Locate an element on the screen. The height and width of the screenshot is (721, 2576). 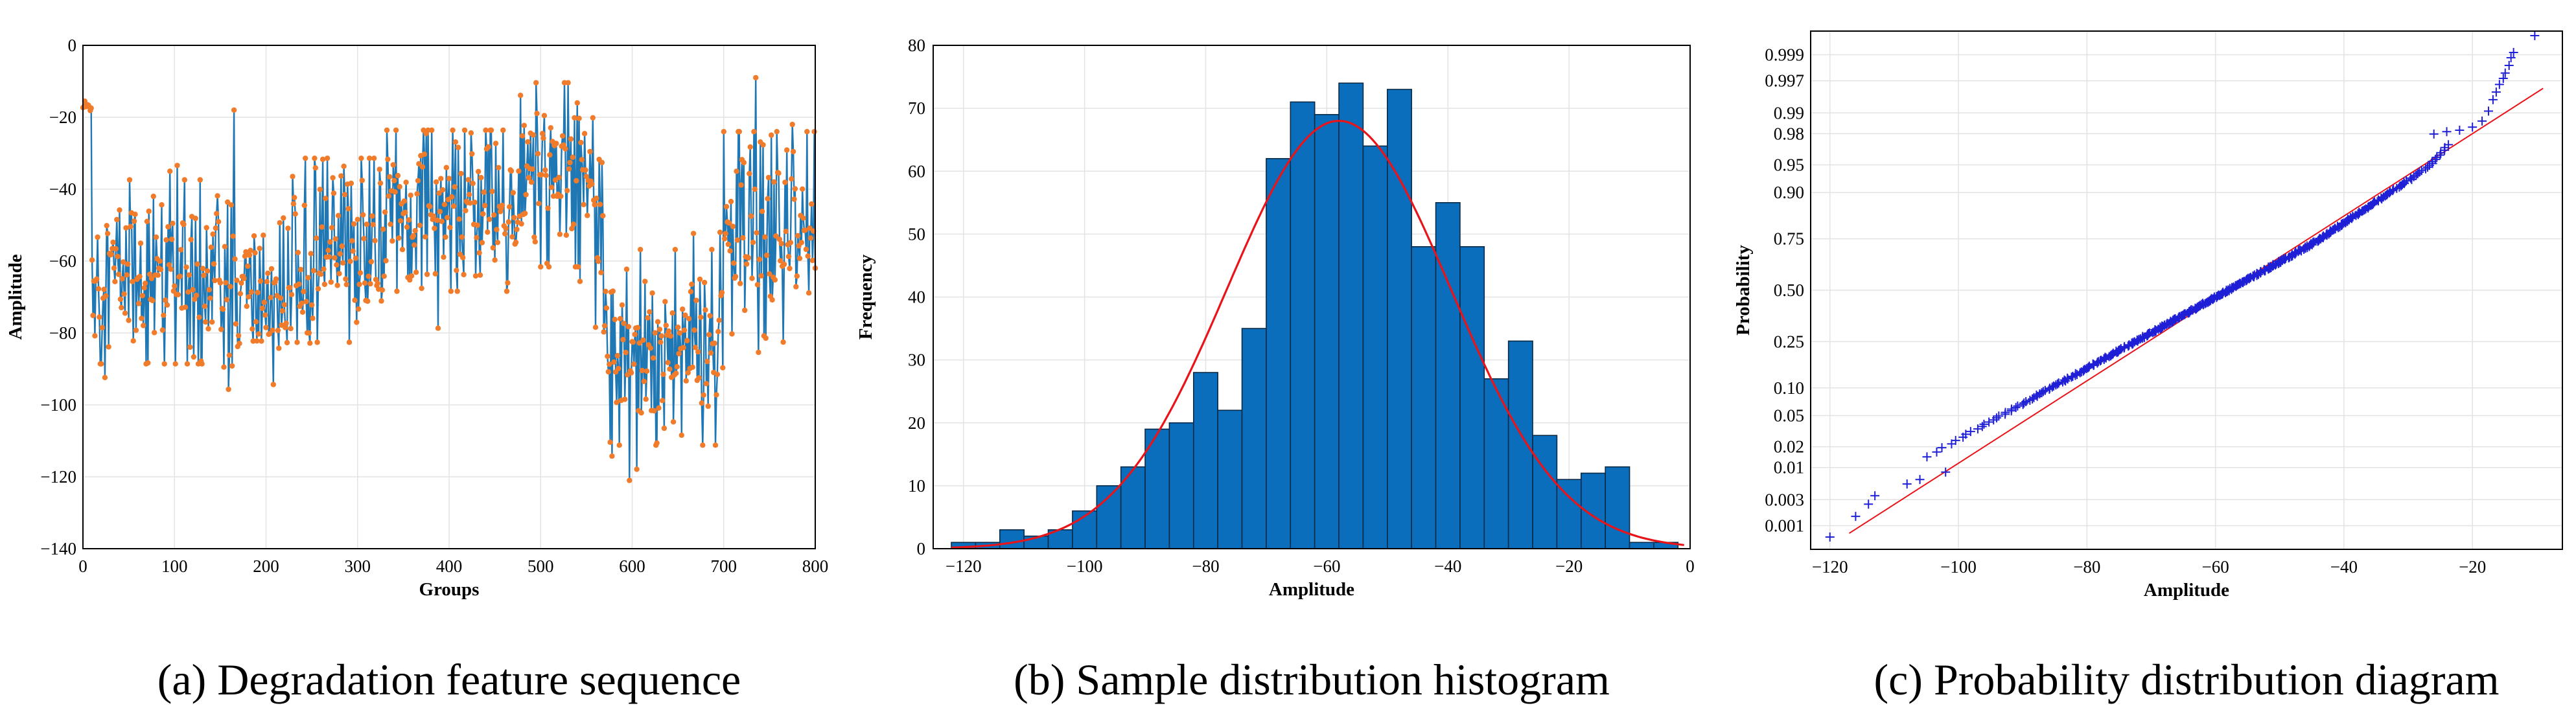
y-tick-label: 0.90 is located at coordinates (1789, 192).